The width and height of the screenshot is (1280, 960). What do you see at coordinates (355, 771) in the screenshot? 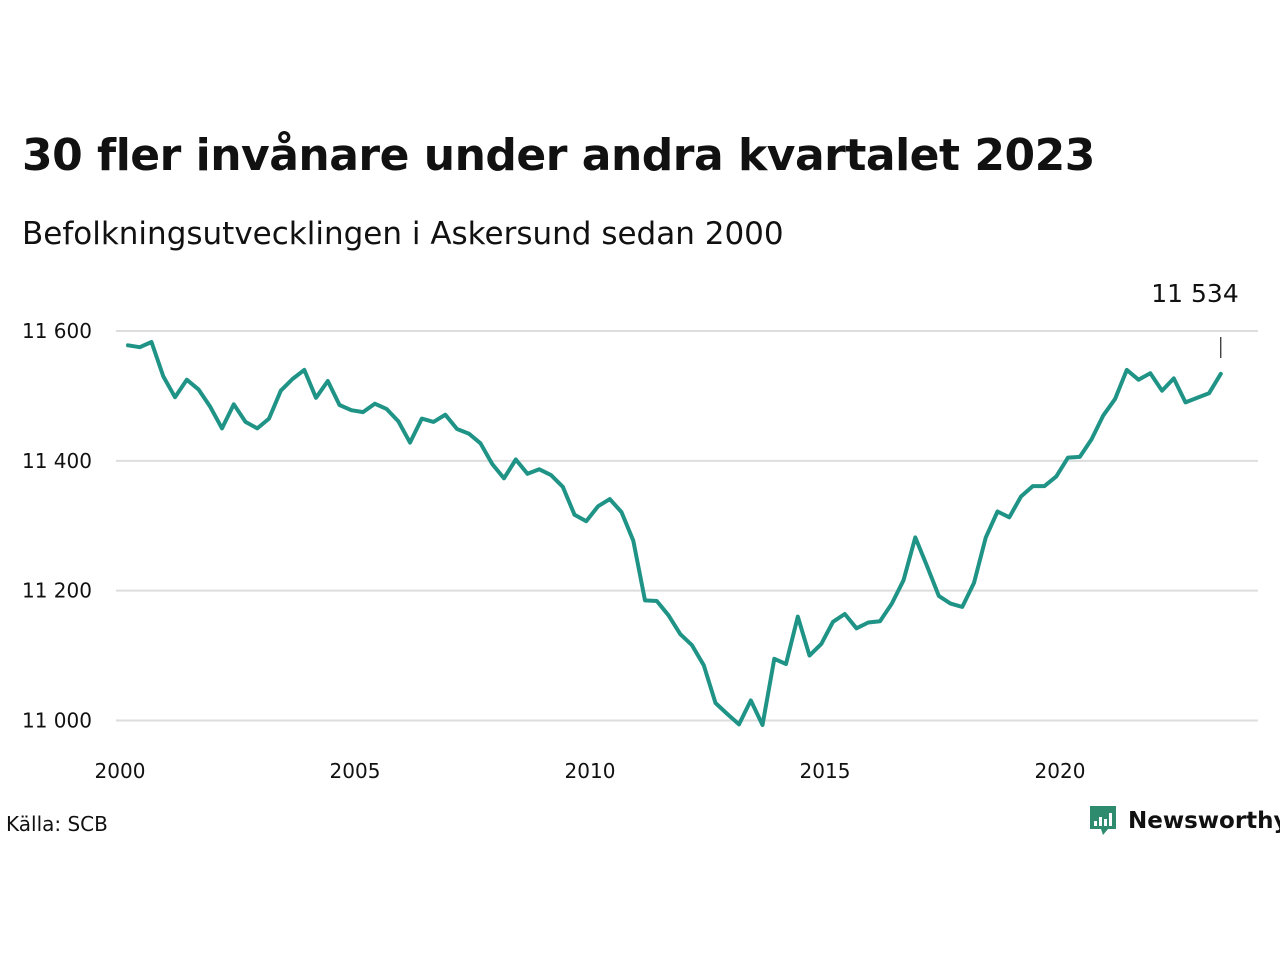
I see `x-tick-label: 2005` at bounding box center [355, 771].